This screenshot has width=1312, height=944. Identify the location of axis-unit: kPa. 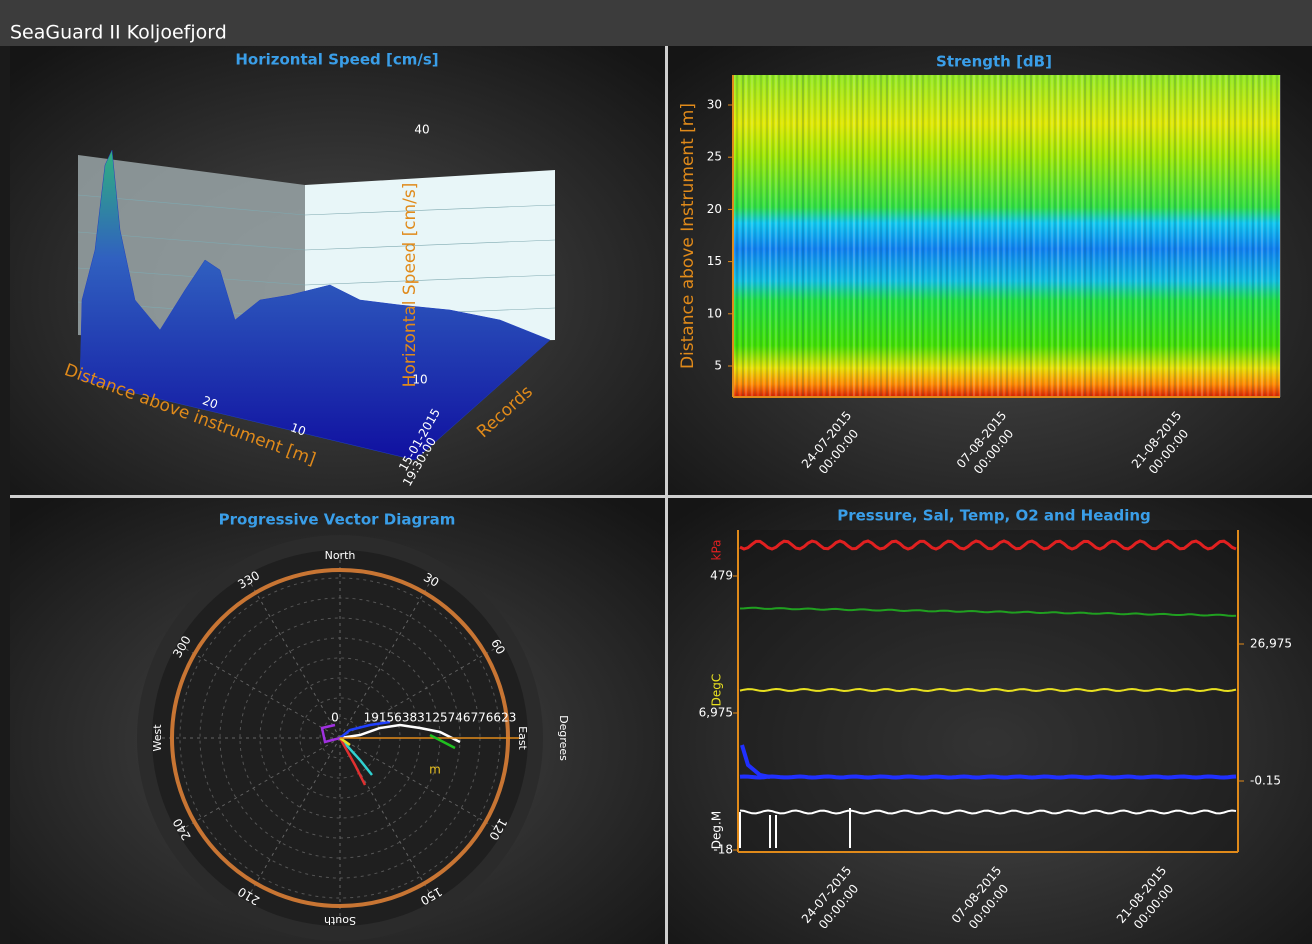
(717, 550).